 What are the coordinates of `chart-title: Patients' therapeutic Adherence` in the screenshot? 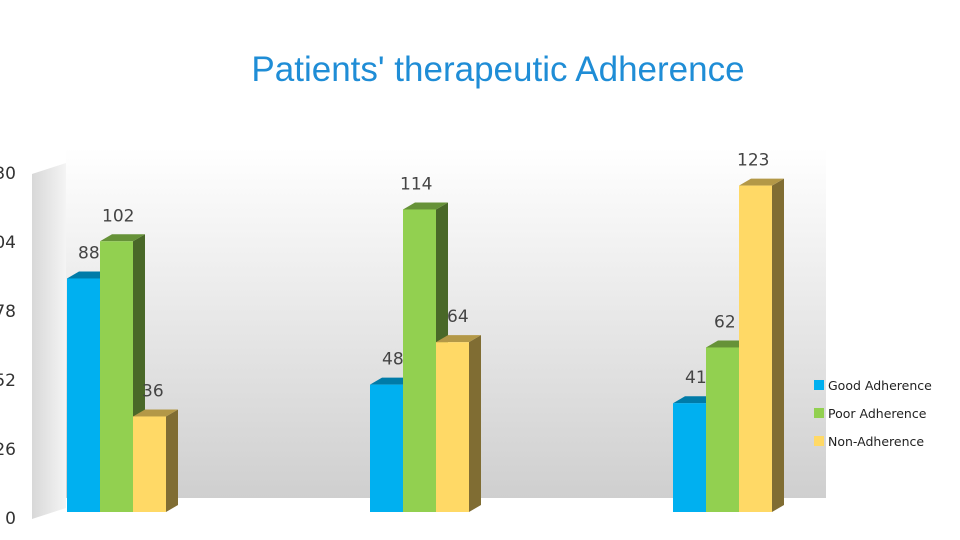 It's located at (498, 69).